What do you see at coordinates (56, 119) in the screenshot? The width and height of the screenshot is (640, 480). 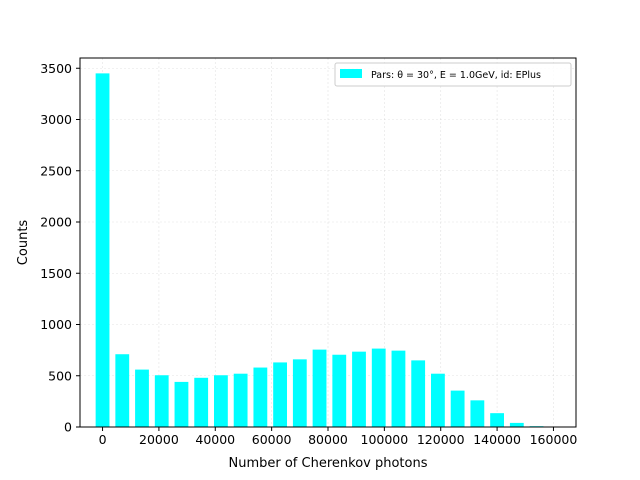 I see `y-tick-label: 3000` at bounding box center [56, 119].